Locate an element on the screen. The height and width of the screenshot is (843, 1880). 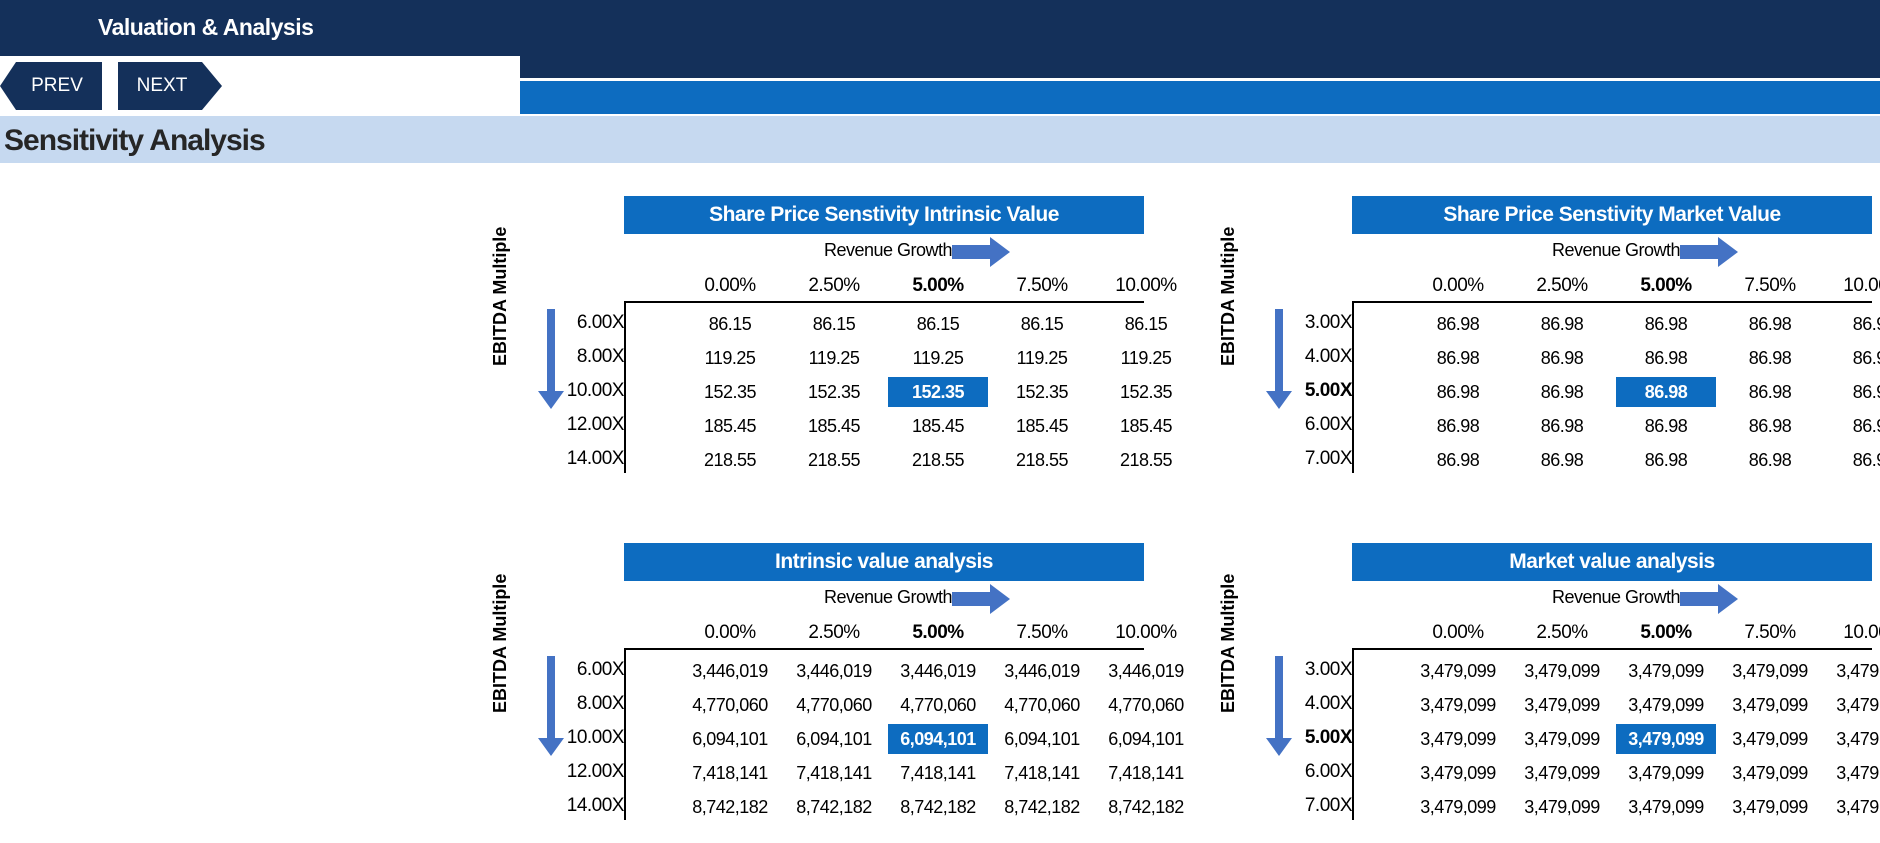
next-button: NEXT is located at coordinates (170, 86).